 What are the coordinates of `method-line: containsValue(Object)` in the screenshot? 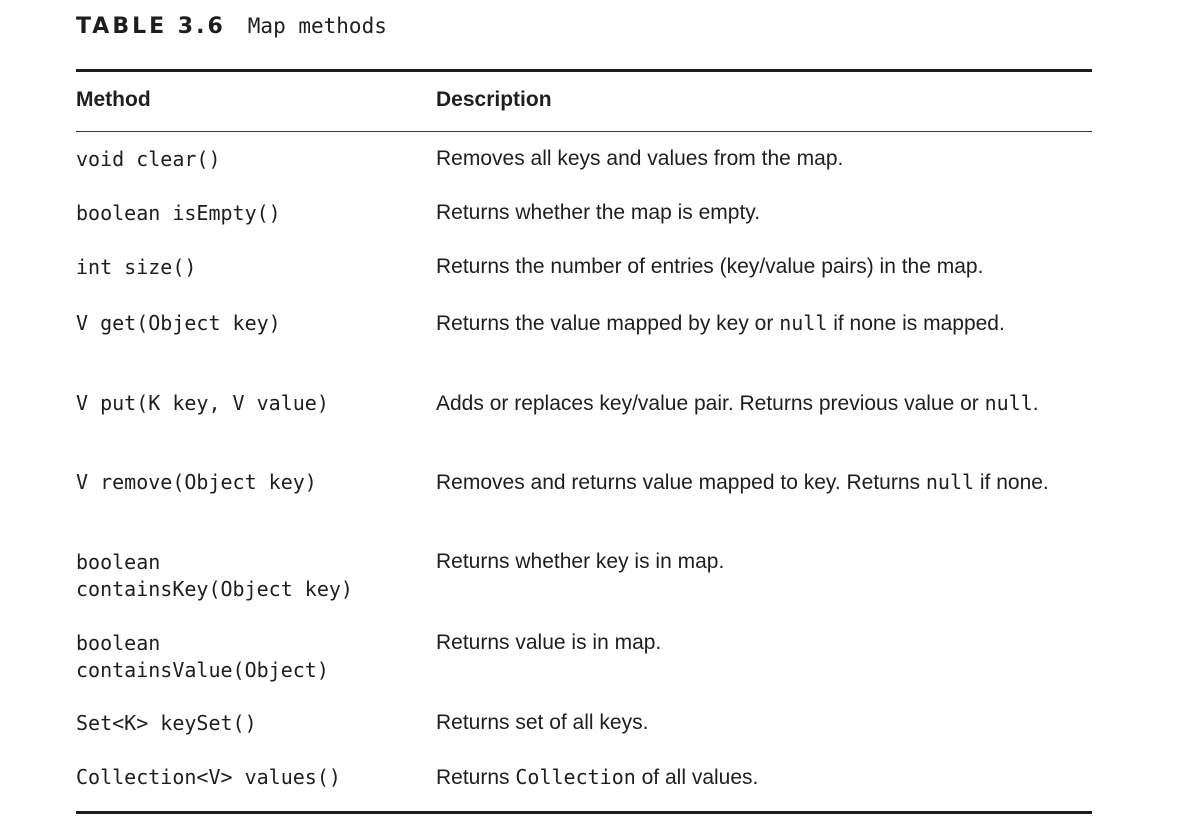 It's located at (202, 670).